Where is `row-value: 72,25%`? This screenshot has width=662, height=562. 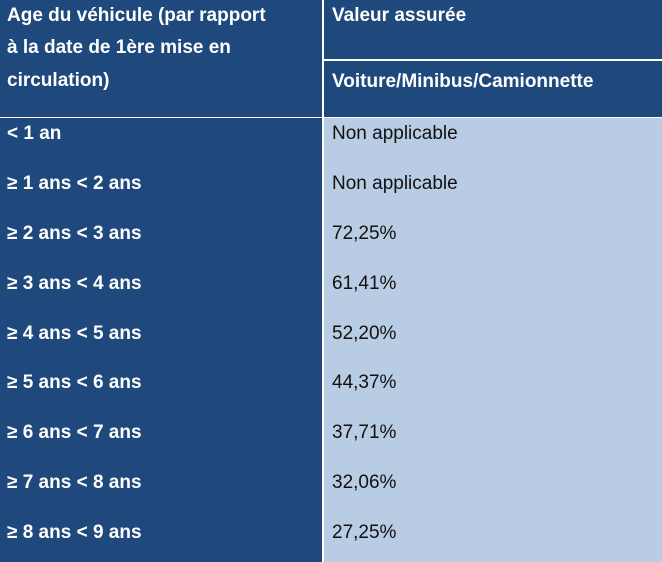
row-value: 72,25% is located at coordinates (493, 234).